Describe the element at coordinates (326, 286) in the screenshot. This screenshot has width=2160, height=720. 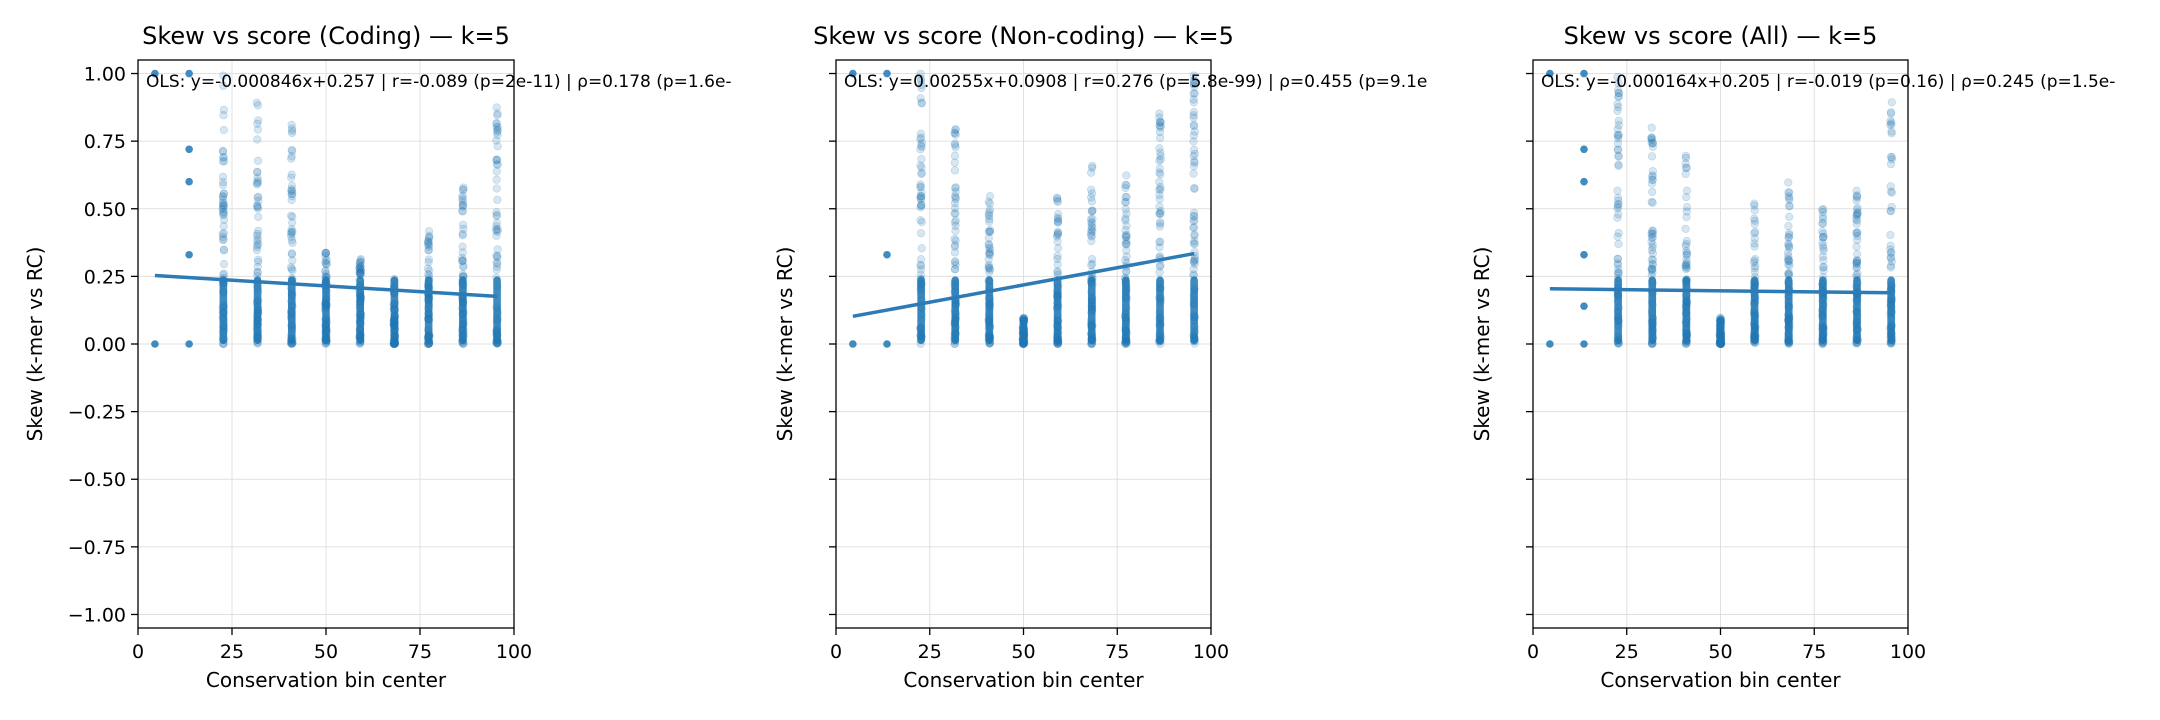
I see `ols-fit-line` at that location.